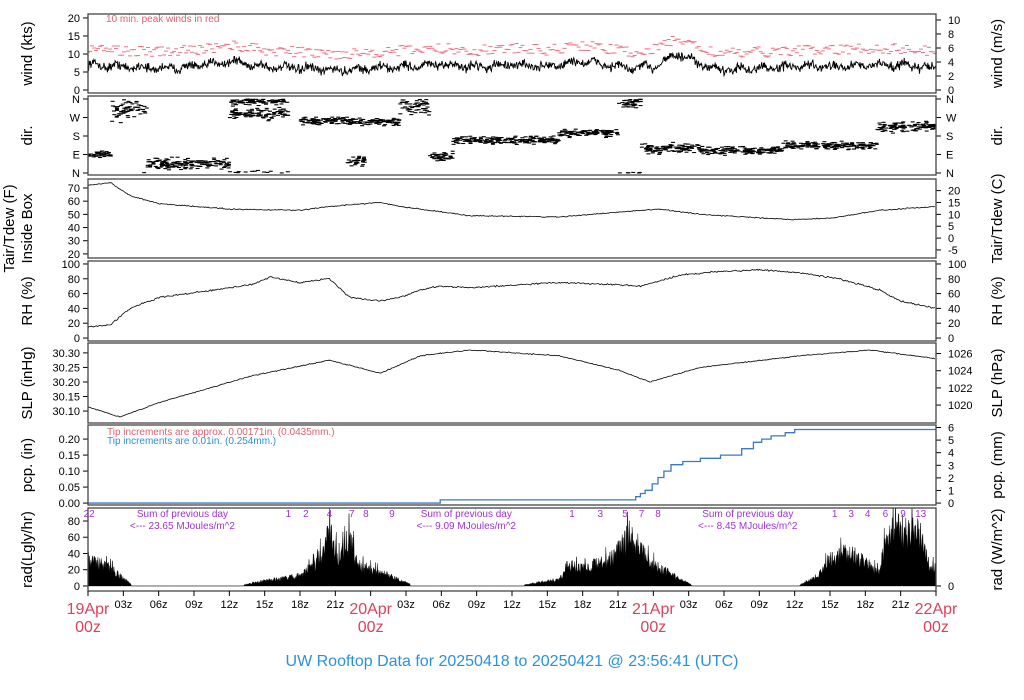  Describe the element at coordinates (306, 514) in the screenshot. I see `hour-marker: 2` at that location.